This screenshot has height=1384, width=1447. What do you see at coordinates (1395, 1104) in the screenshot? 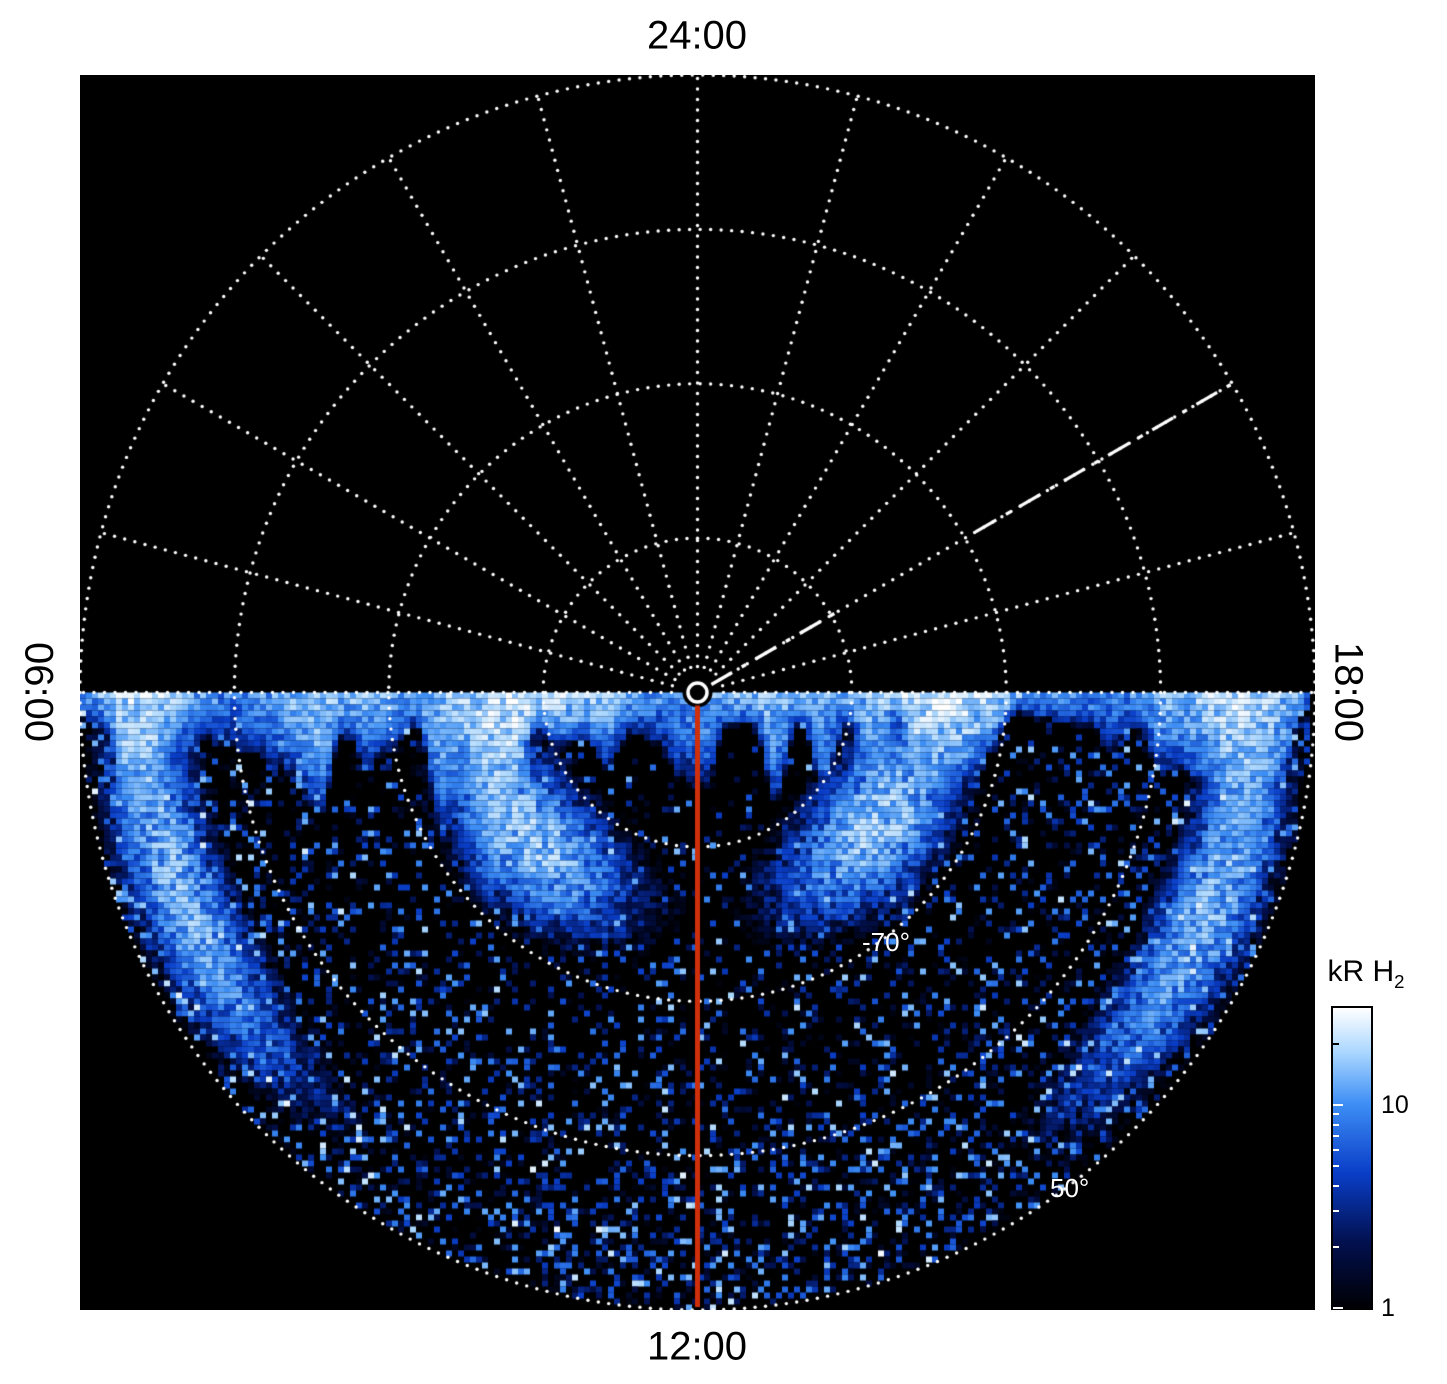
I see `colorbar-tick-label: 10` at bounding box center [1395, 1104].